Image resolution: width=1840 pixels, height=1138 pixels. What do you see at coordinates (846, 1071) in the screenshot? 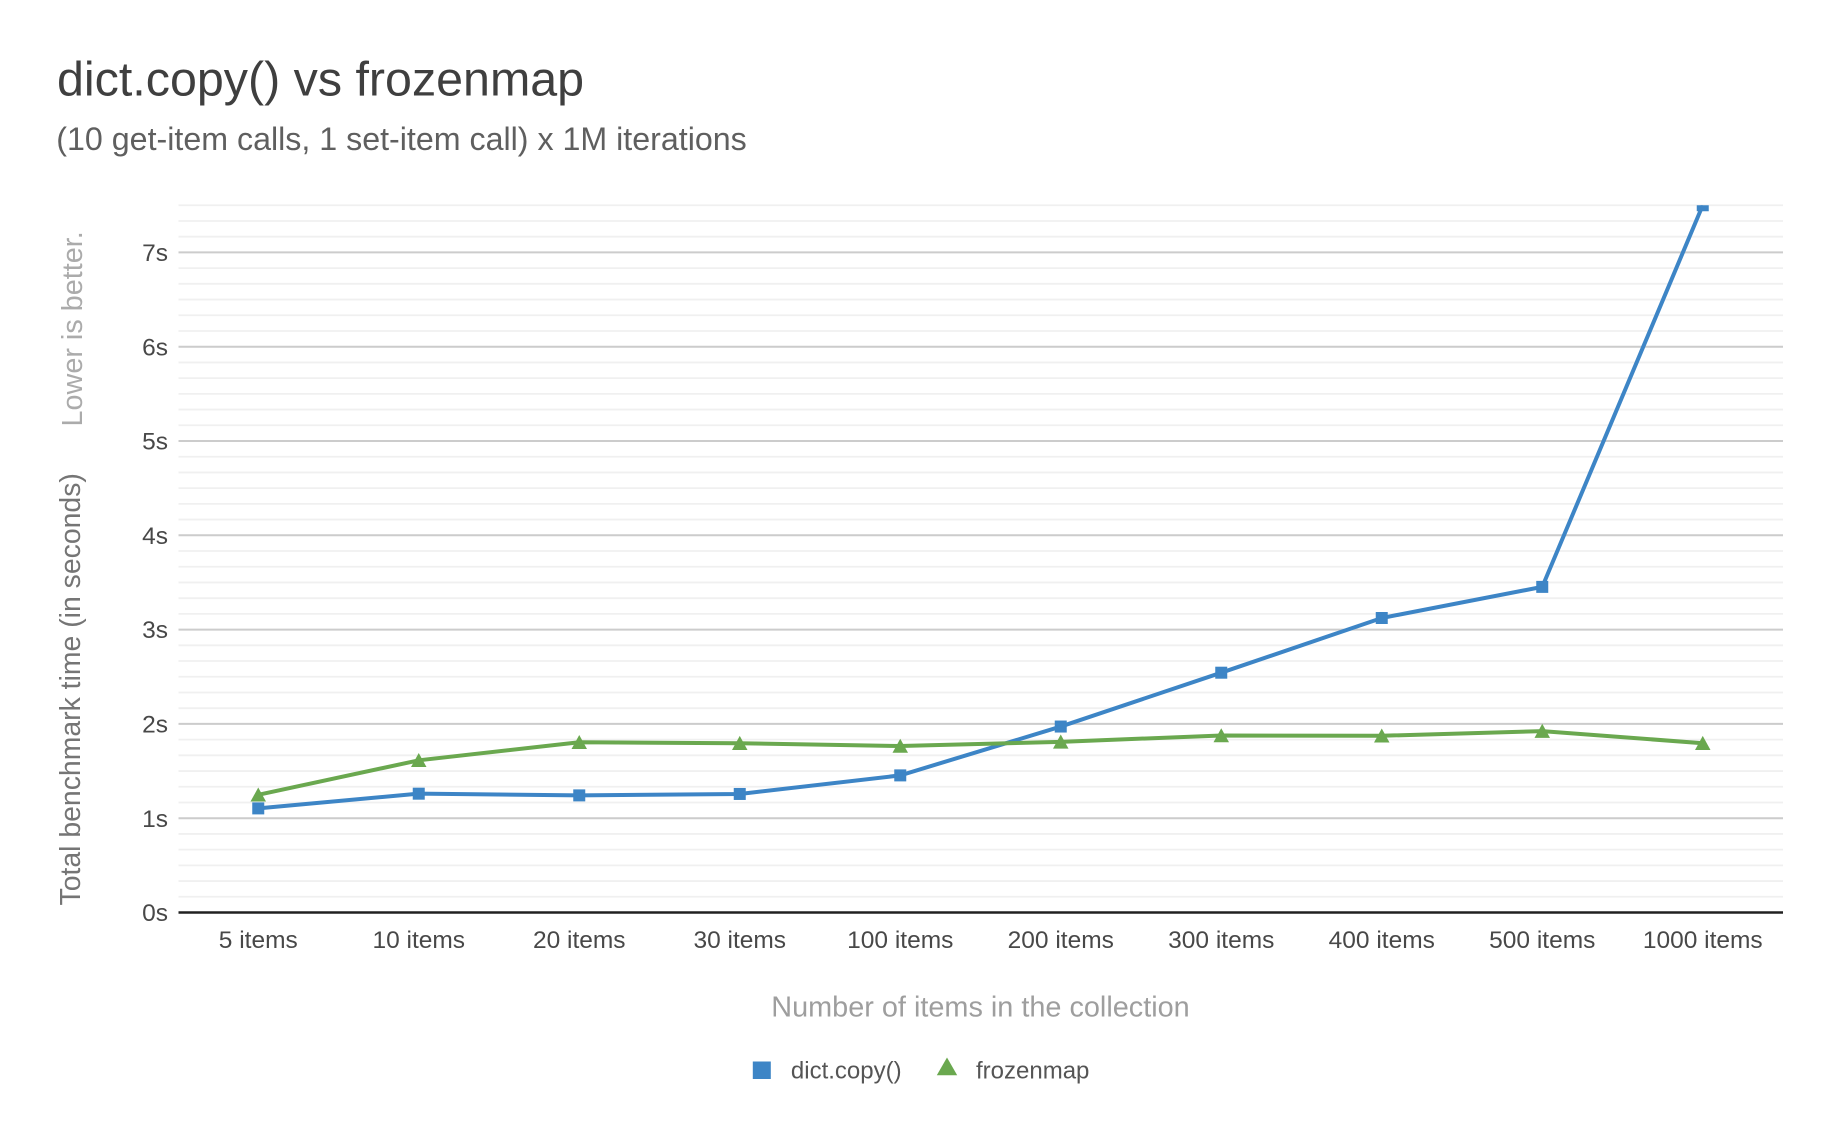
I see `svg-text: dict.copy()` at bounding box center [846, 1071].